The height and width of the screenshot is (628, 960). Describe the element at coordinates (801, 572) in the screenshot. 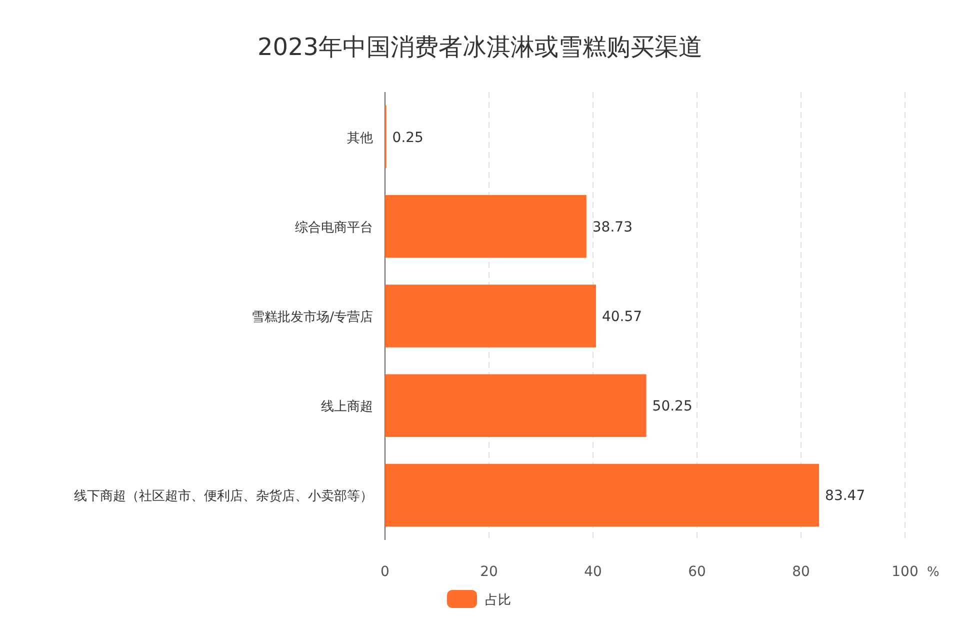

I see `x-tick-label: 80` at that location.